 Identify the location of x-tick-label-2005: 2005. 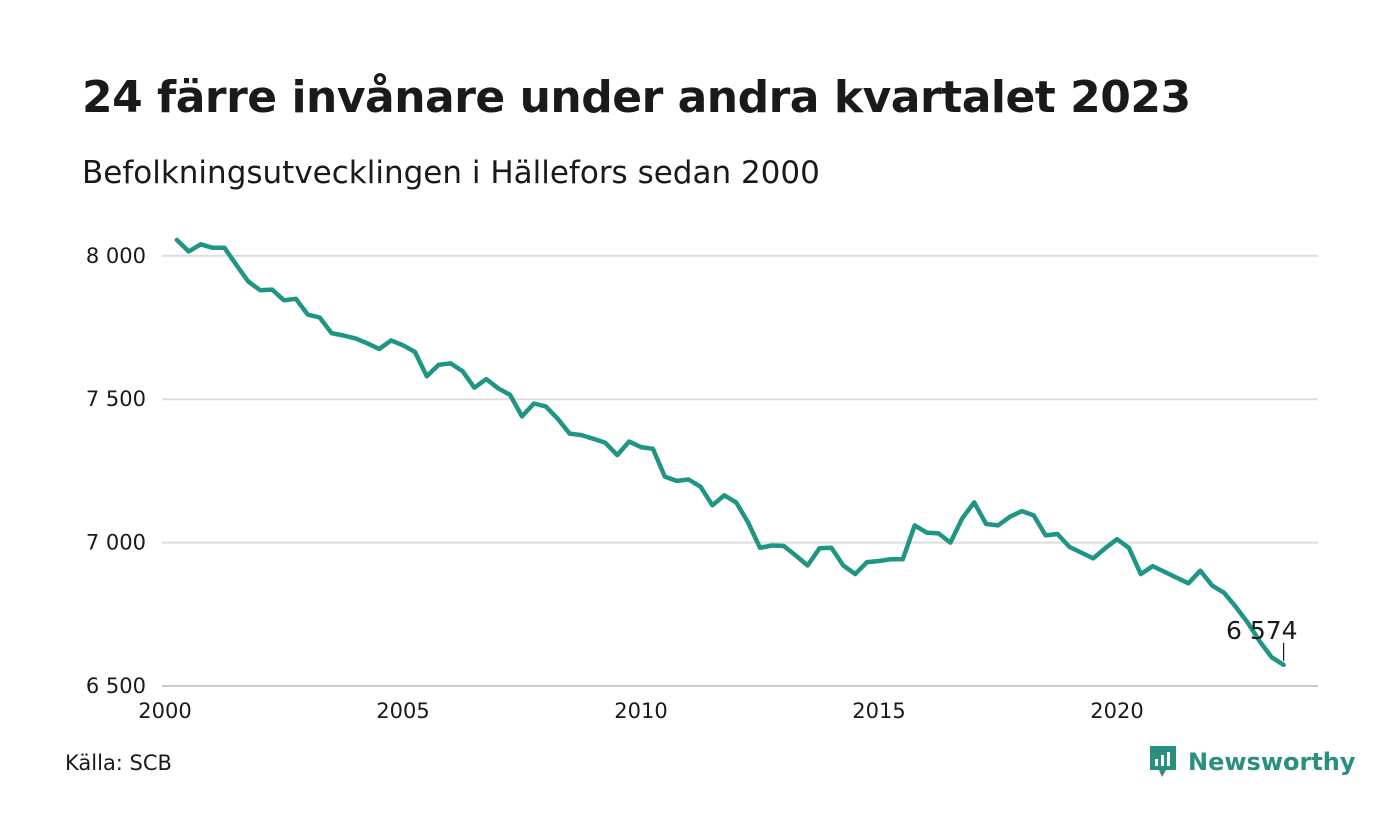
(402, 711).